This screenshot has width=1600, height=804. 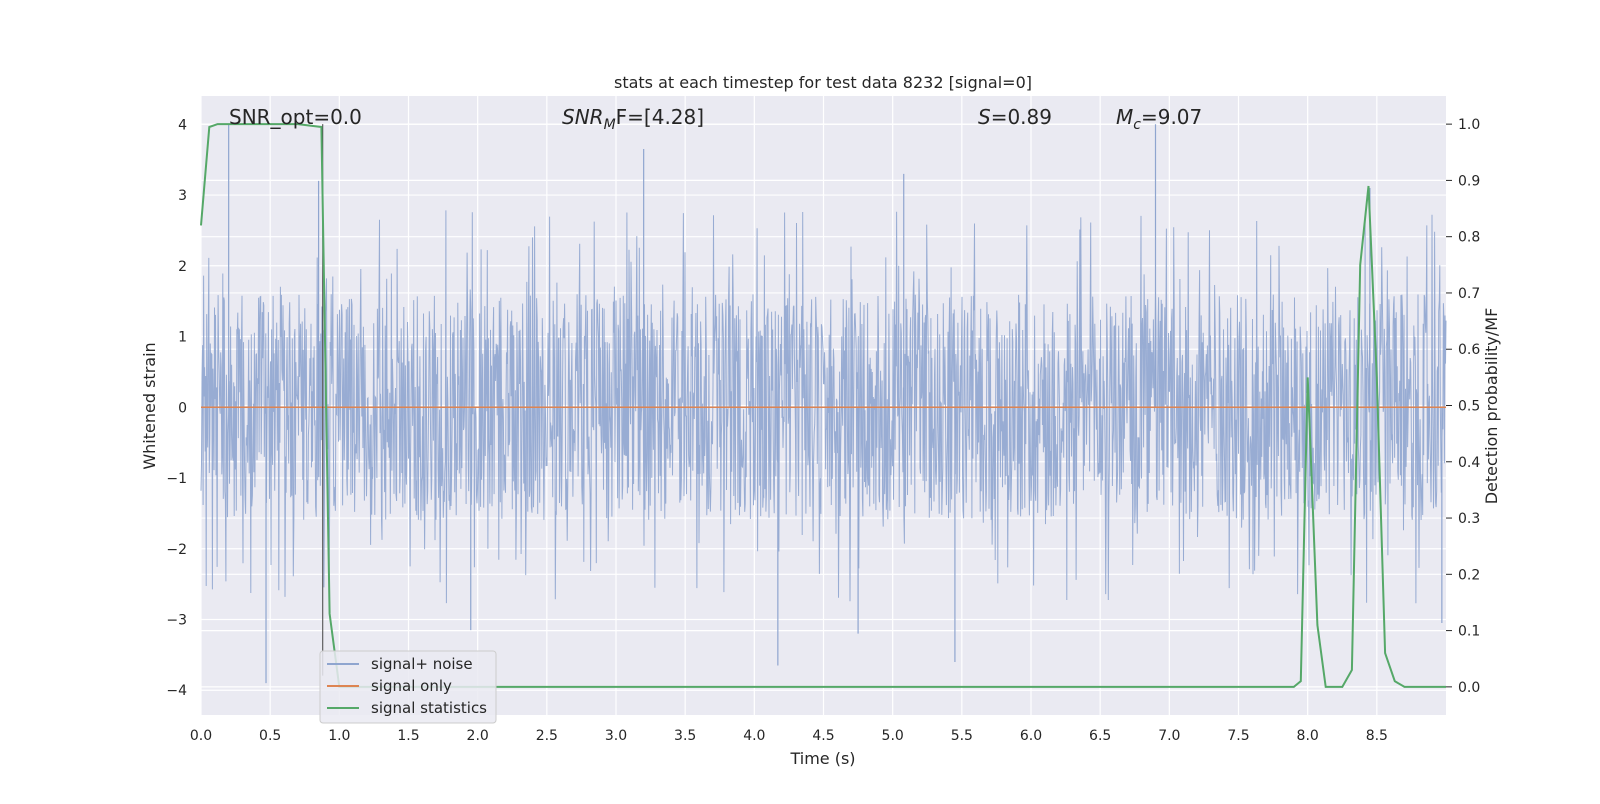 What do you see at coordinates (408, 736) in the screenshot?
I see `x-tick-label-3: 1.5` at bounding box center [408, 736].